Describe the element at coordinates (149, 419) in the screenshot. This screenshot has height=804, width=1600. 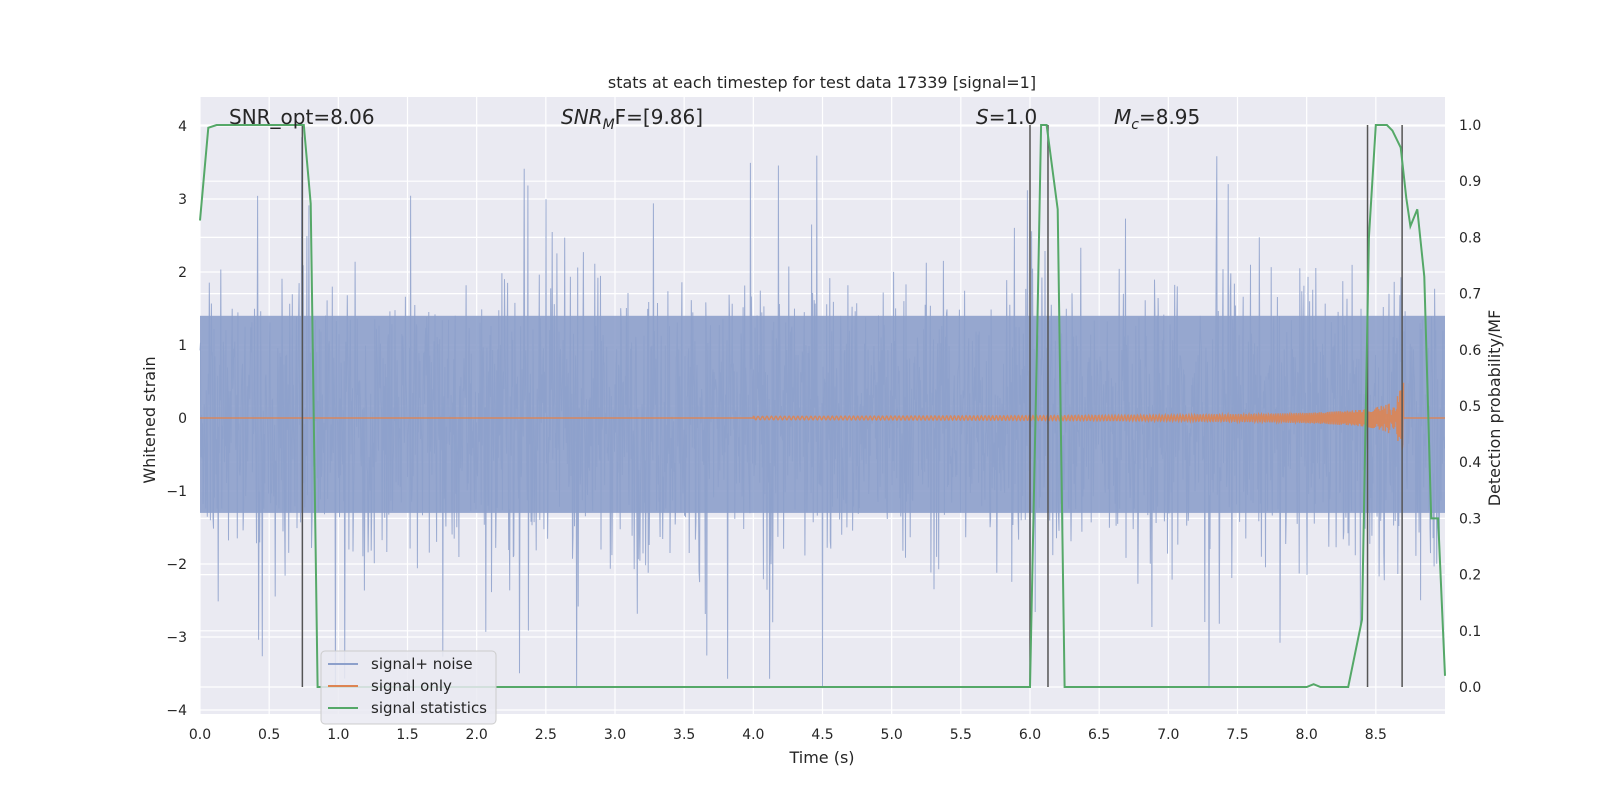
I see `y-axis-label-left: Whitened strain` at that location.